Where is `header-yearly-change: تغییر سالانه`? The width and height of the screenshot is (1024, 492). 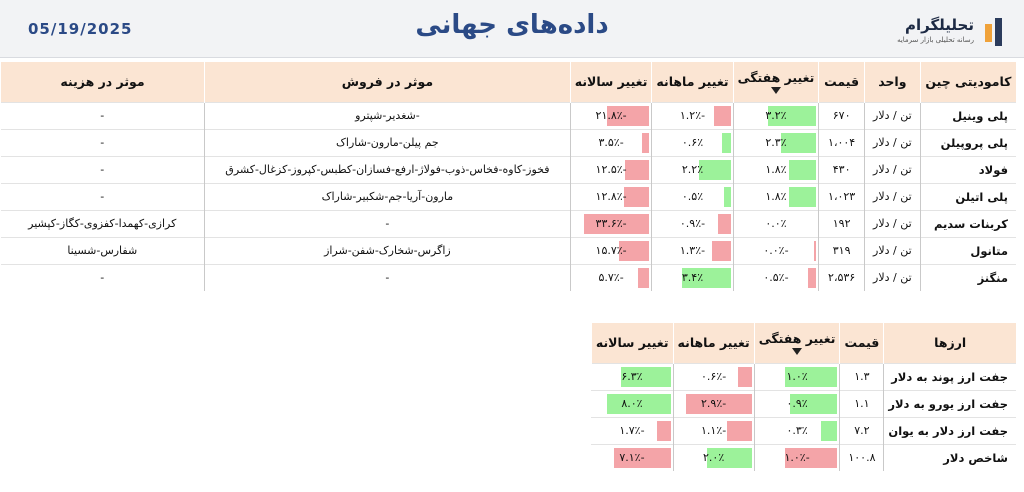 header-yearly-change: تغییر سالانه is located at coordinates (610, 82).